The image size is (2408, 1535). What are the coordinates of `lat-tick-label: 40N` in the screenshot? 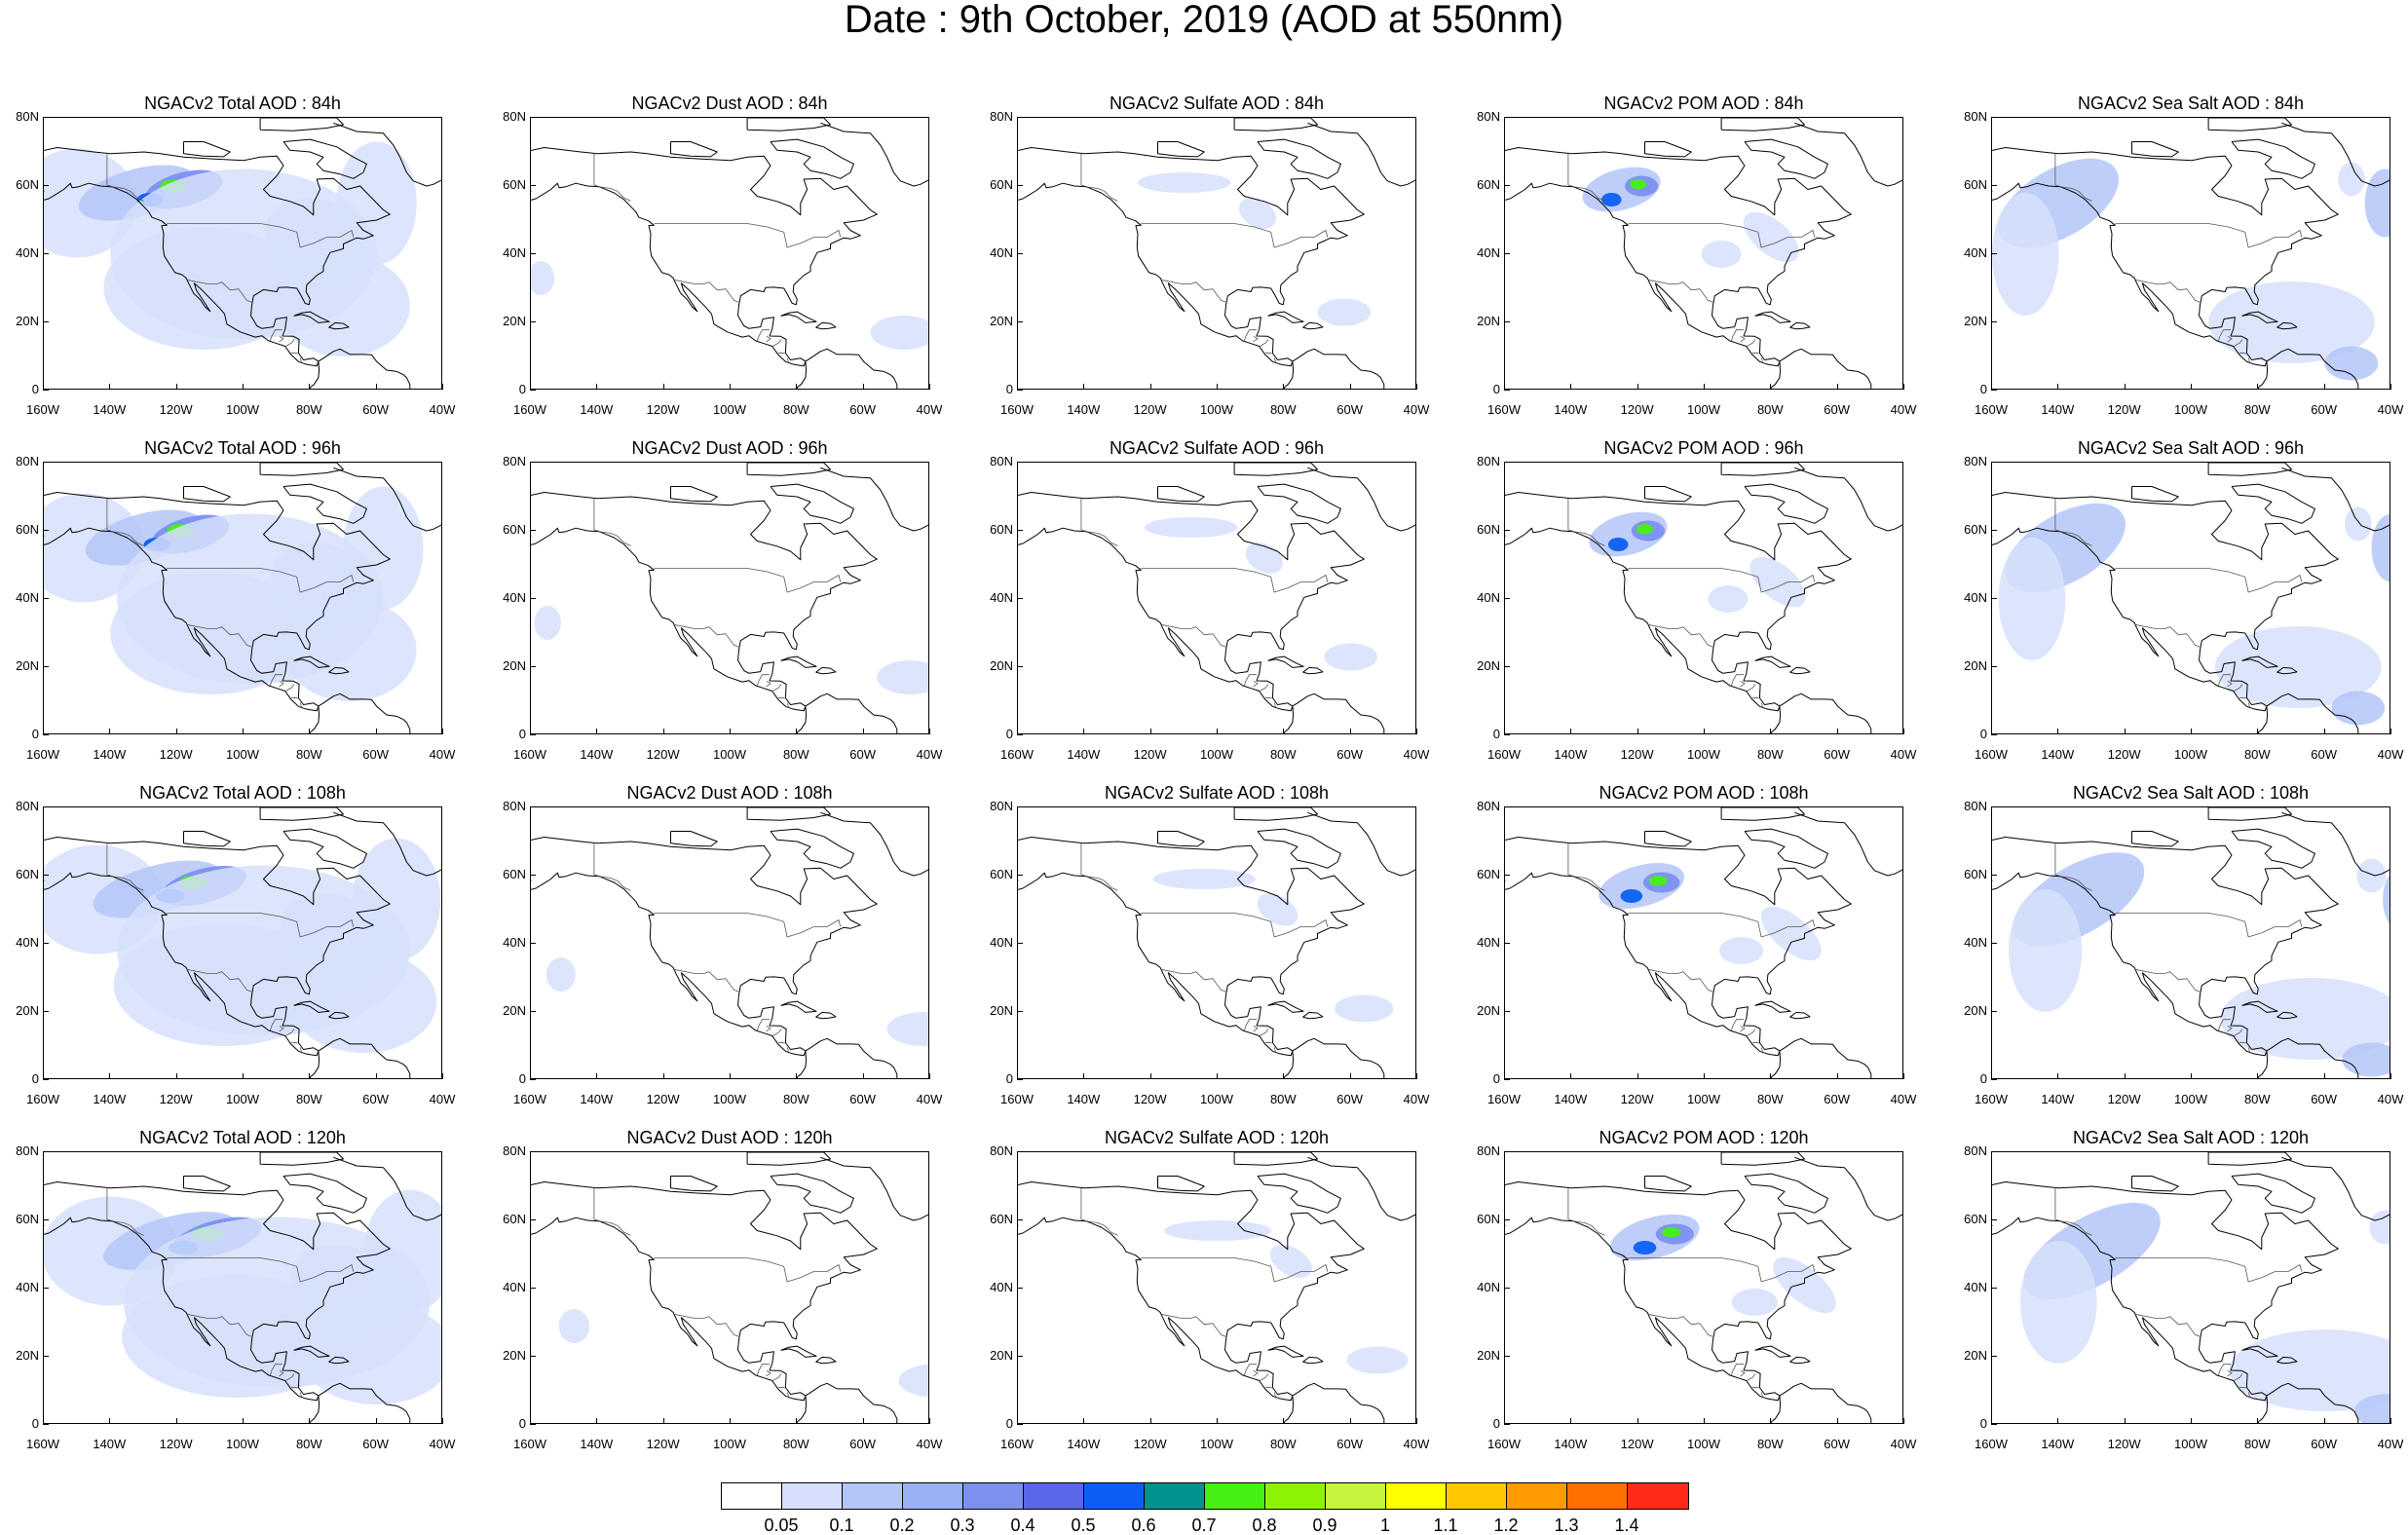 It's located at (514, 942).